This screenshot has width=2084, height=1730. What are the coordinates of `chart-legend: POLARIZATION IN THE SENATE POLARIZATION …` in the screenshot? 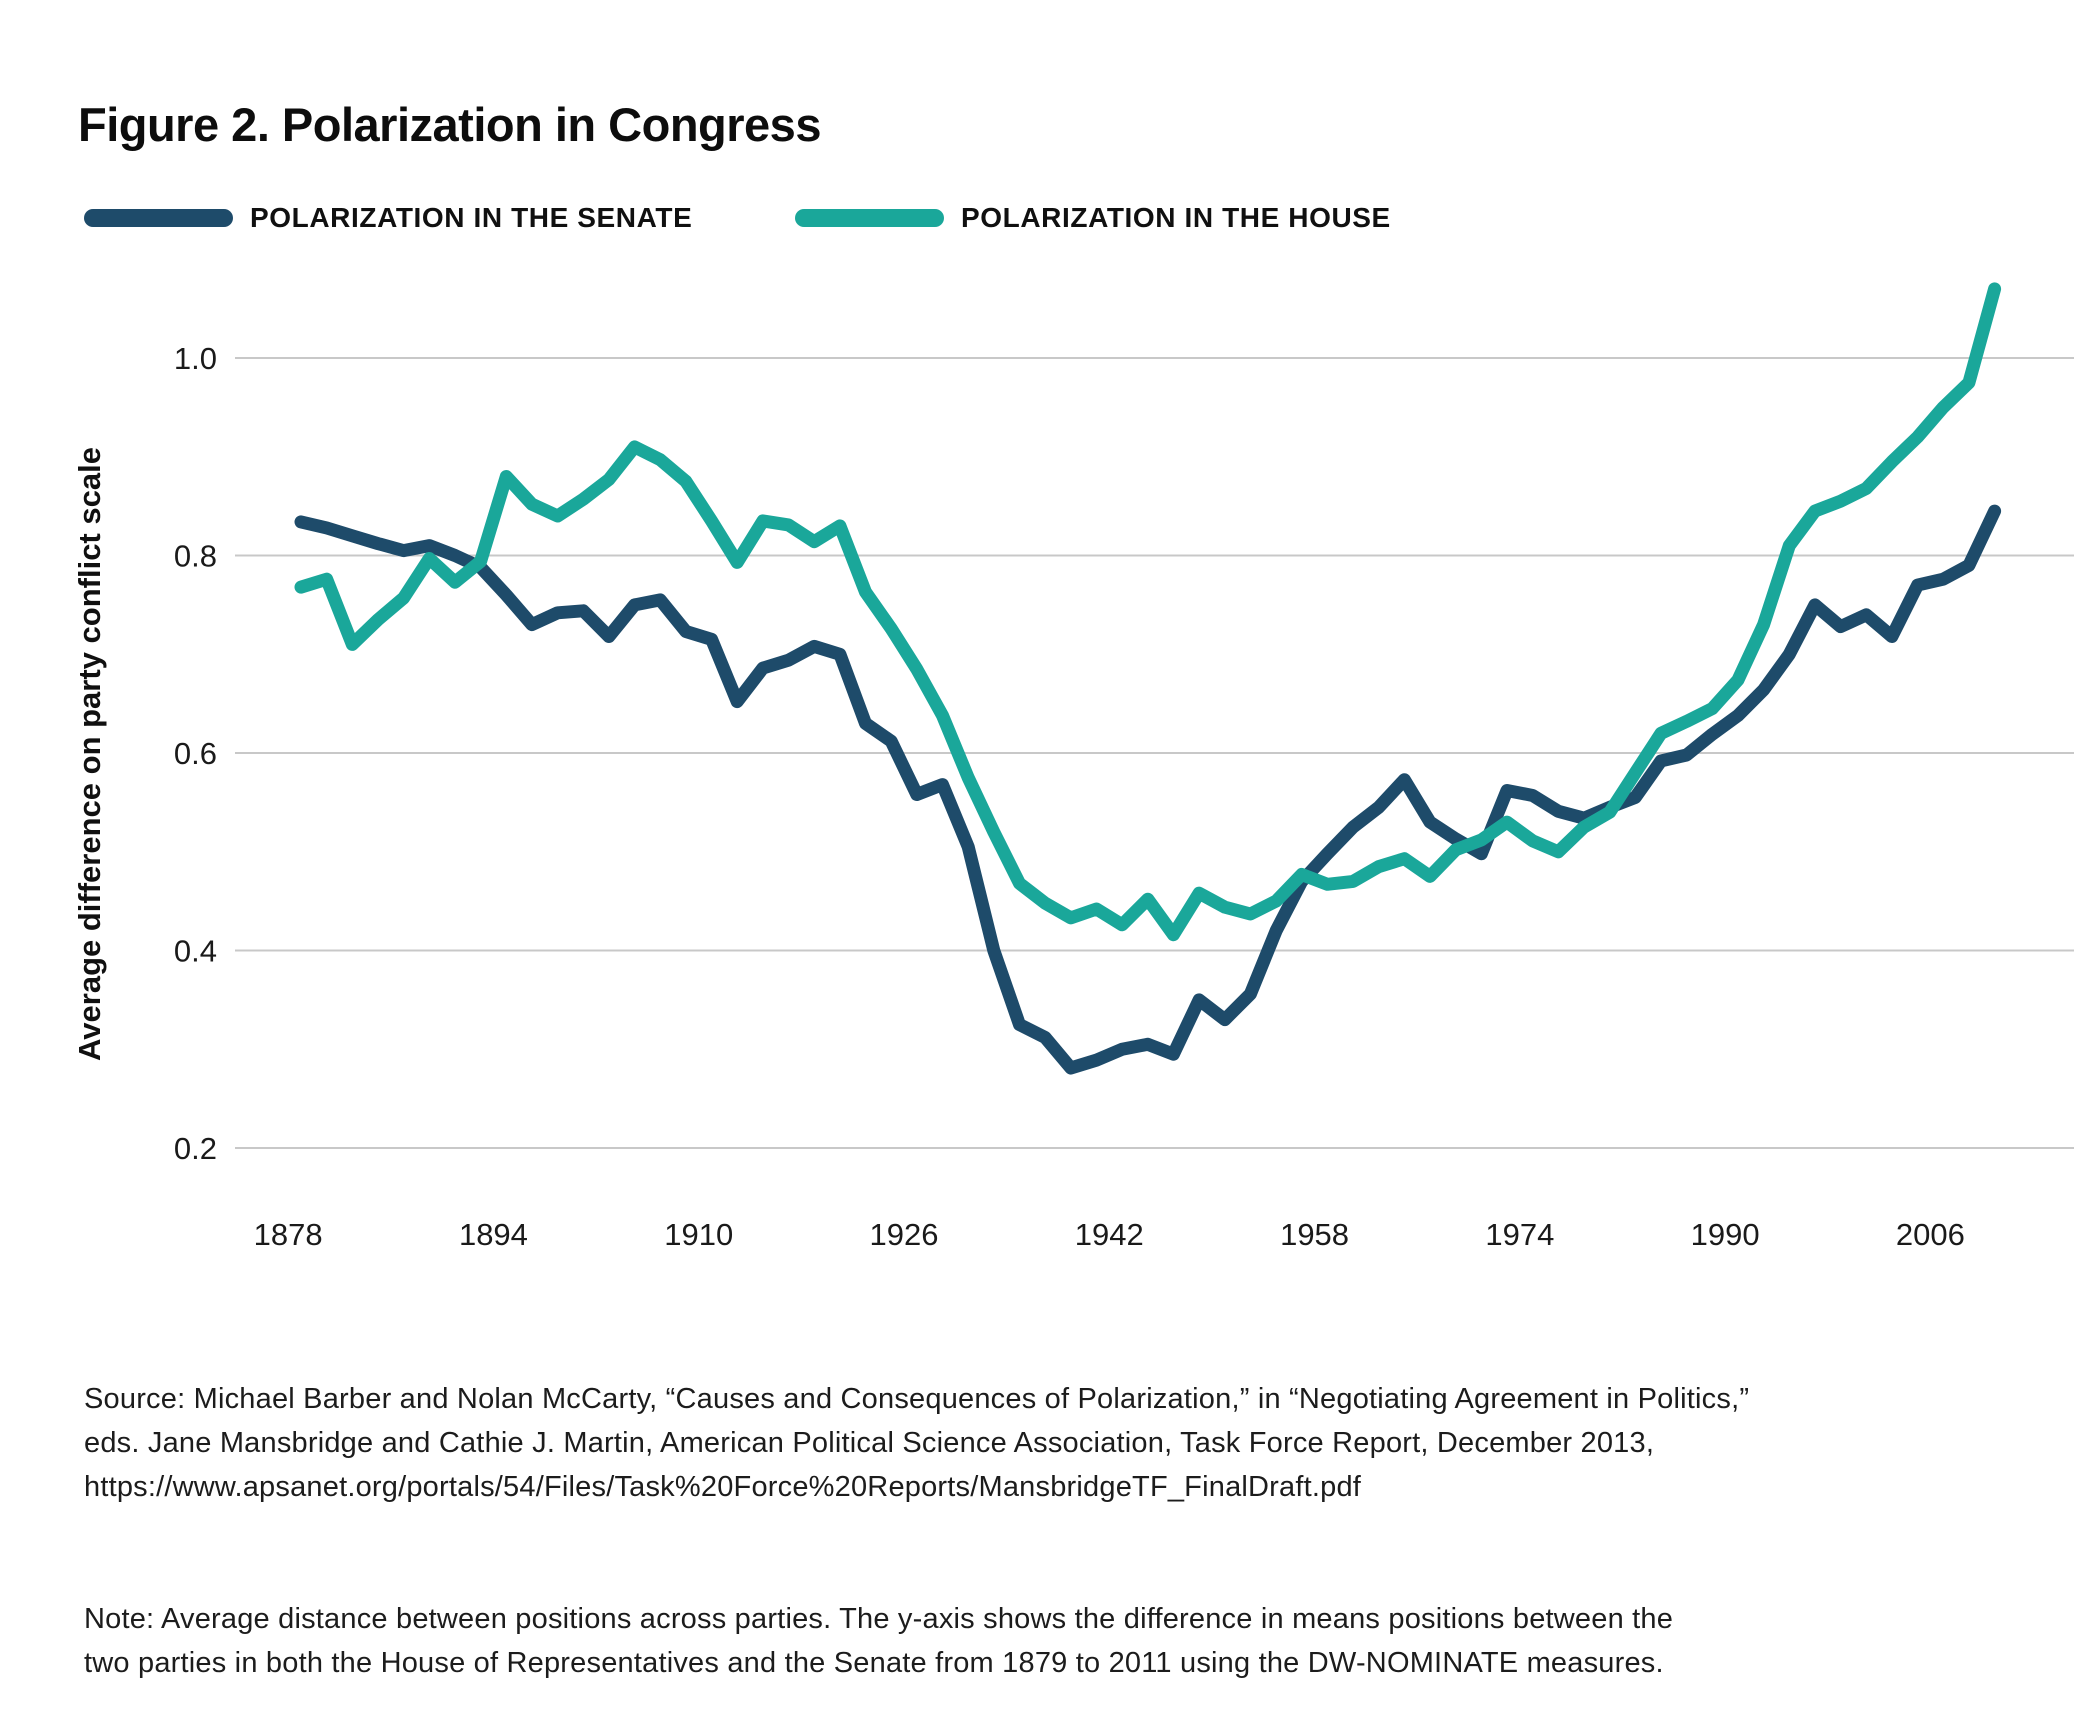 It's located at (884, 218).